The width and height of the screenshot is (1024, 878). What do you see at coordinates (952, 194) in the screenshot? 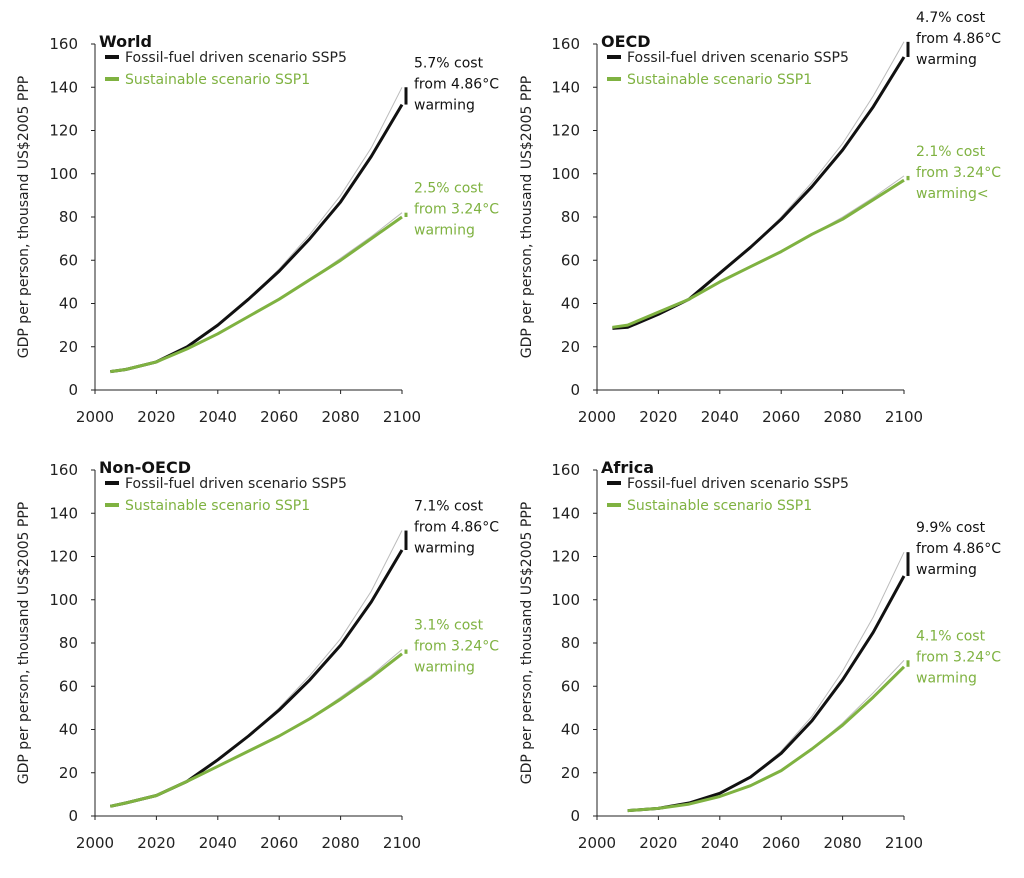
I see `annotation-sustainable: warming<` at bounding box center [952, 194].